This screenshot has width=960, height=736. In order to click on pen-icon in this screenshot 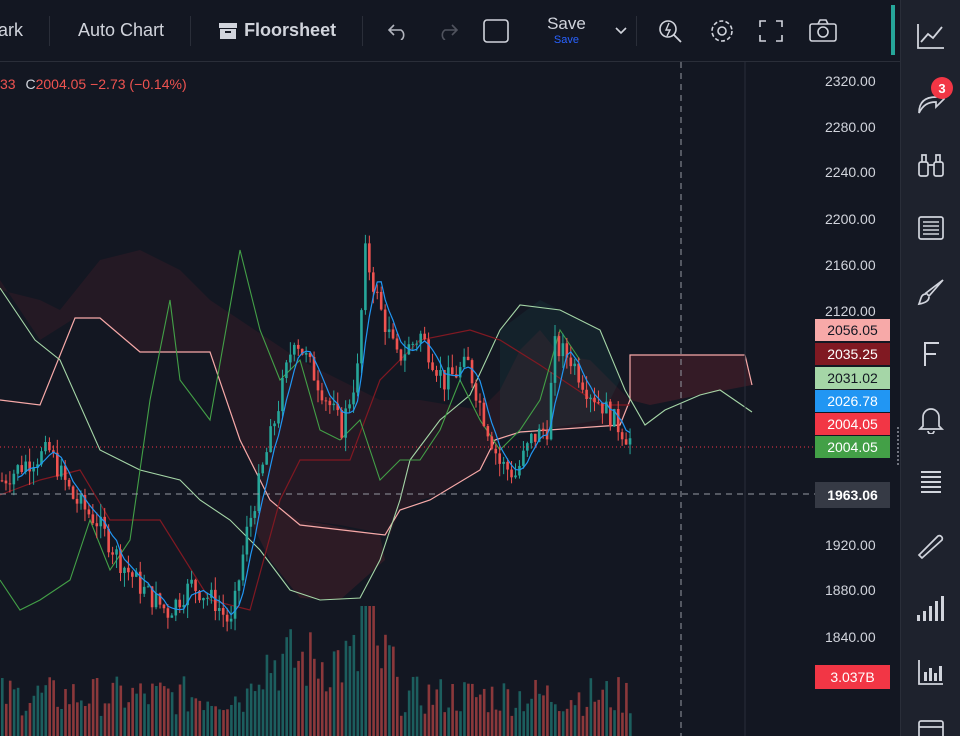, I will do `click(931, 546)`.